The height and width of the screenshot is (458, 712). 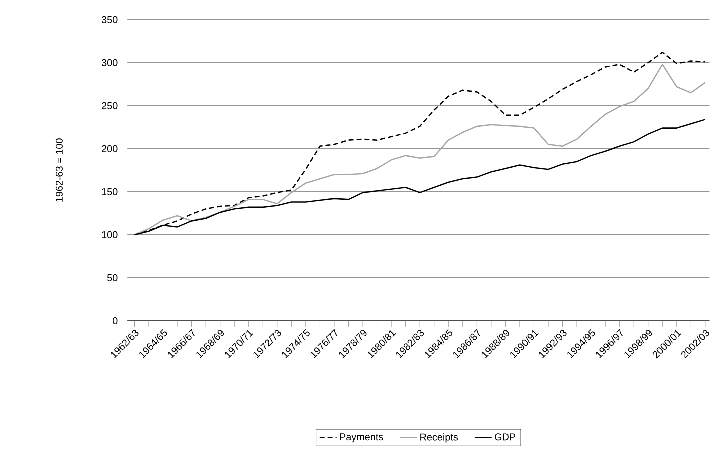 I want to click on legend-label: Receipts, so click(x=439, y=438).